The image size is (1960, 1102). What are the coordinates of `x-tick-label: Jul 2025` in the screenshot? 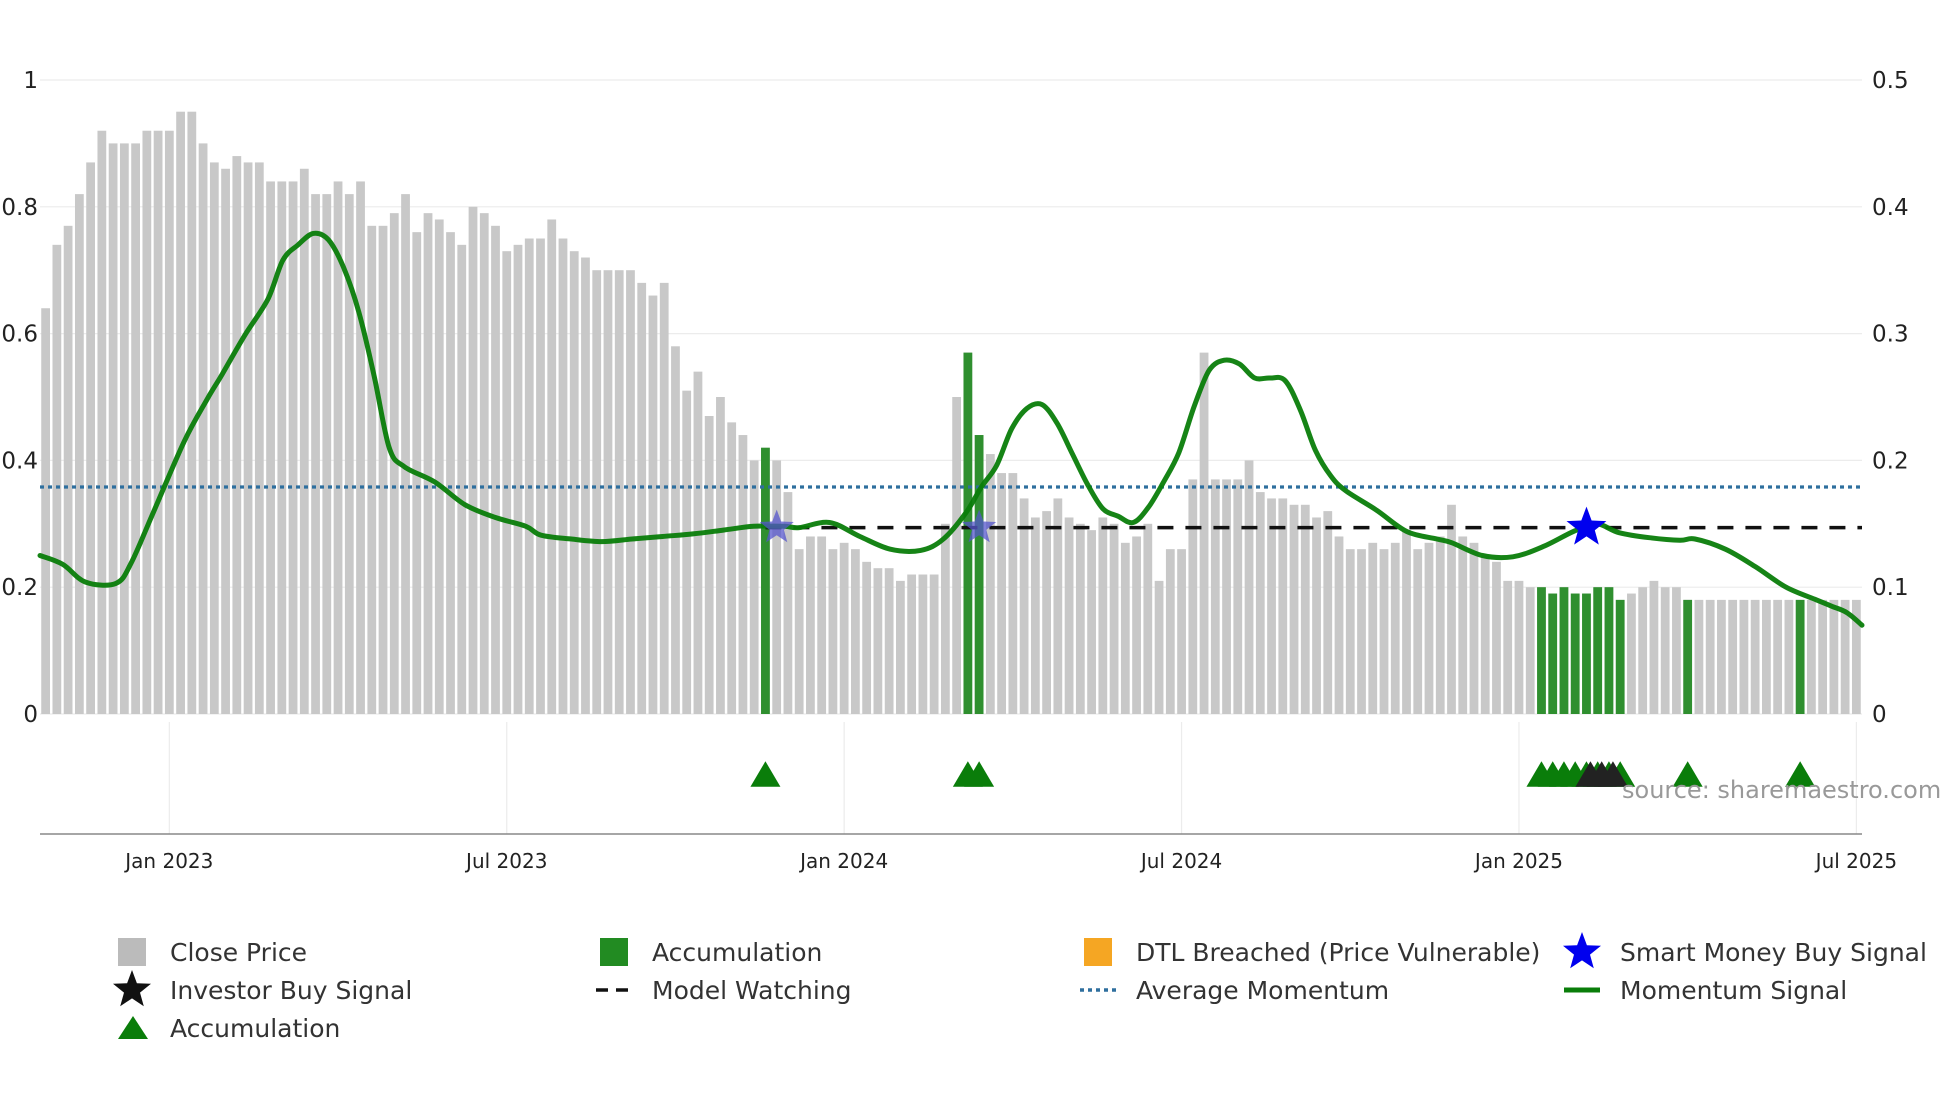 It's located at (1855, 861).